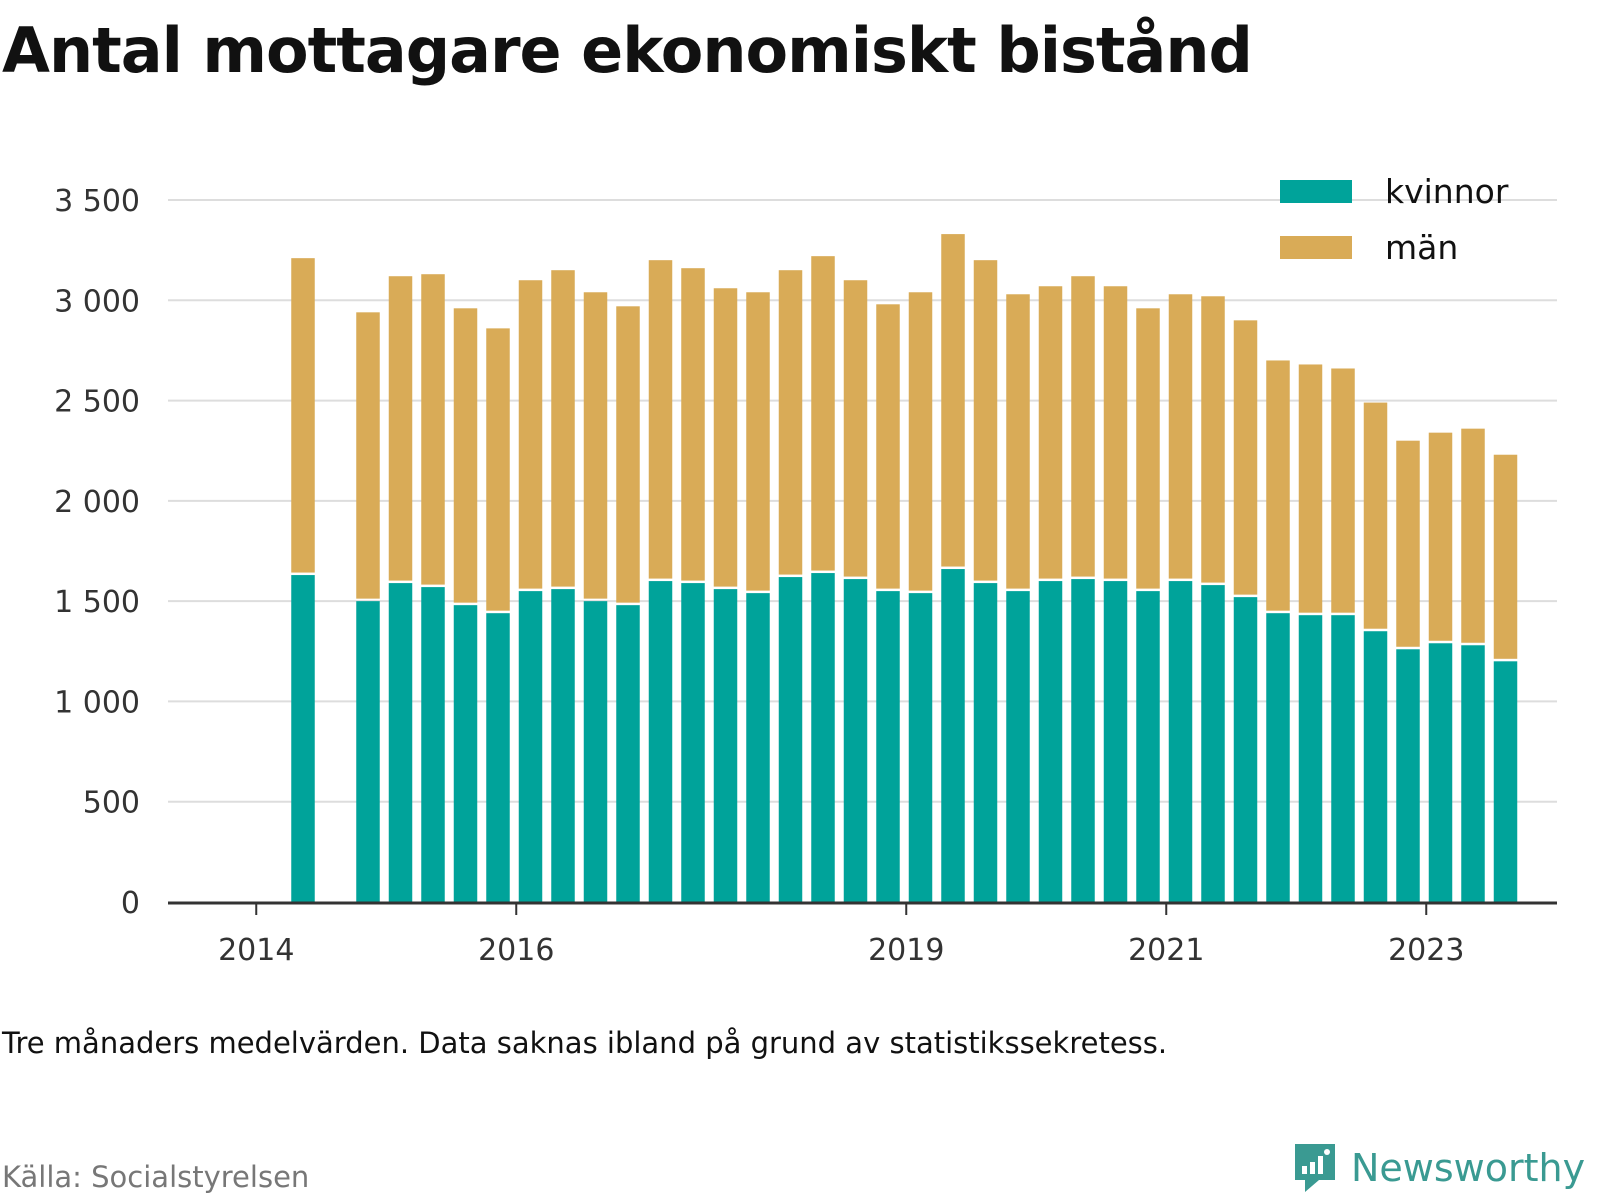 Image resolution: width=1600 pixels, height=1200 pixels. Describe the element at coordinates (862, 934) in the screenshot. I see `x-axis: 2014 2016 2019 2021 2023` at that location.